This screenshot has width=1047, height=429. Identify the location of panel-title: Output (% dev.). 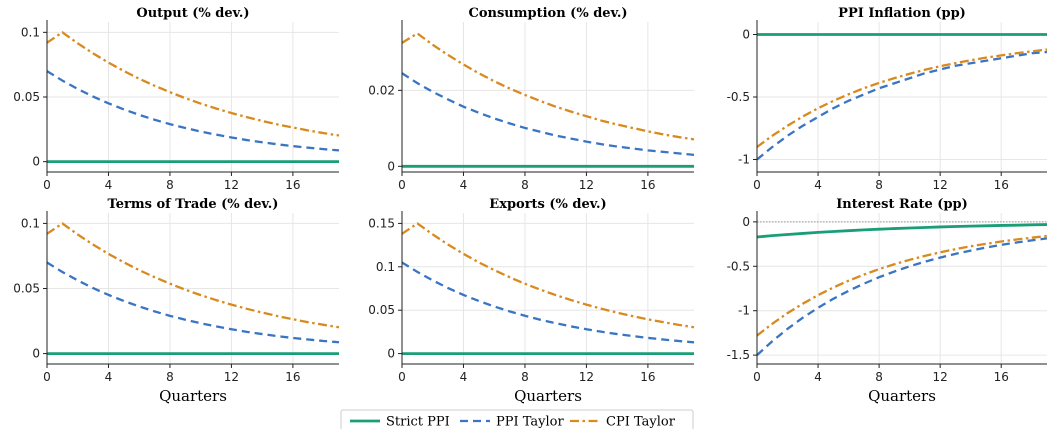
(192, 13).